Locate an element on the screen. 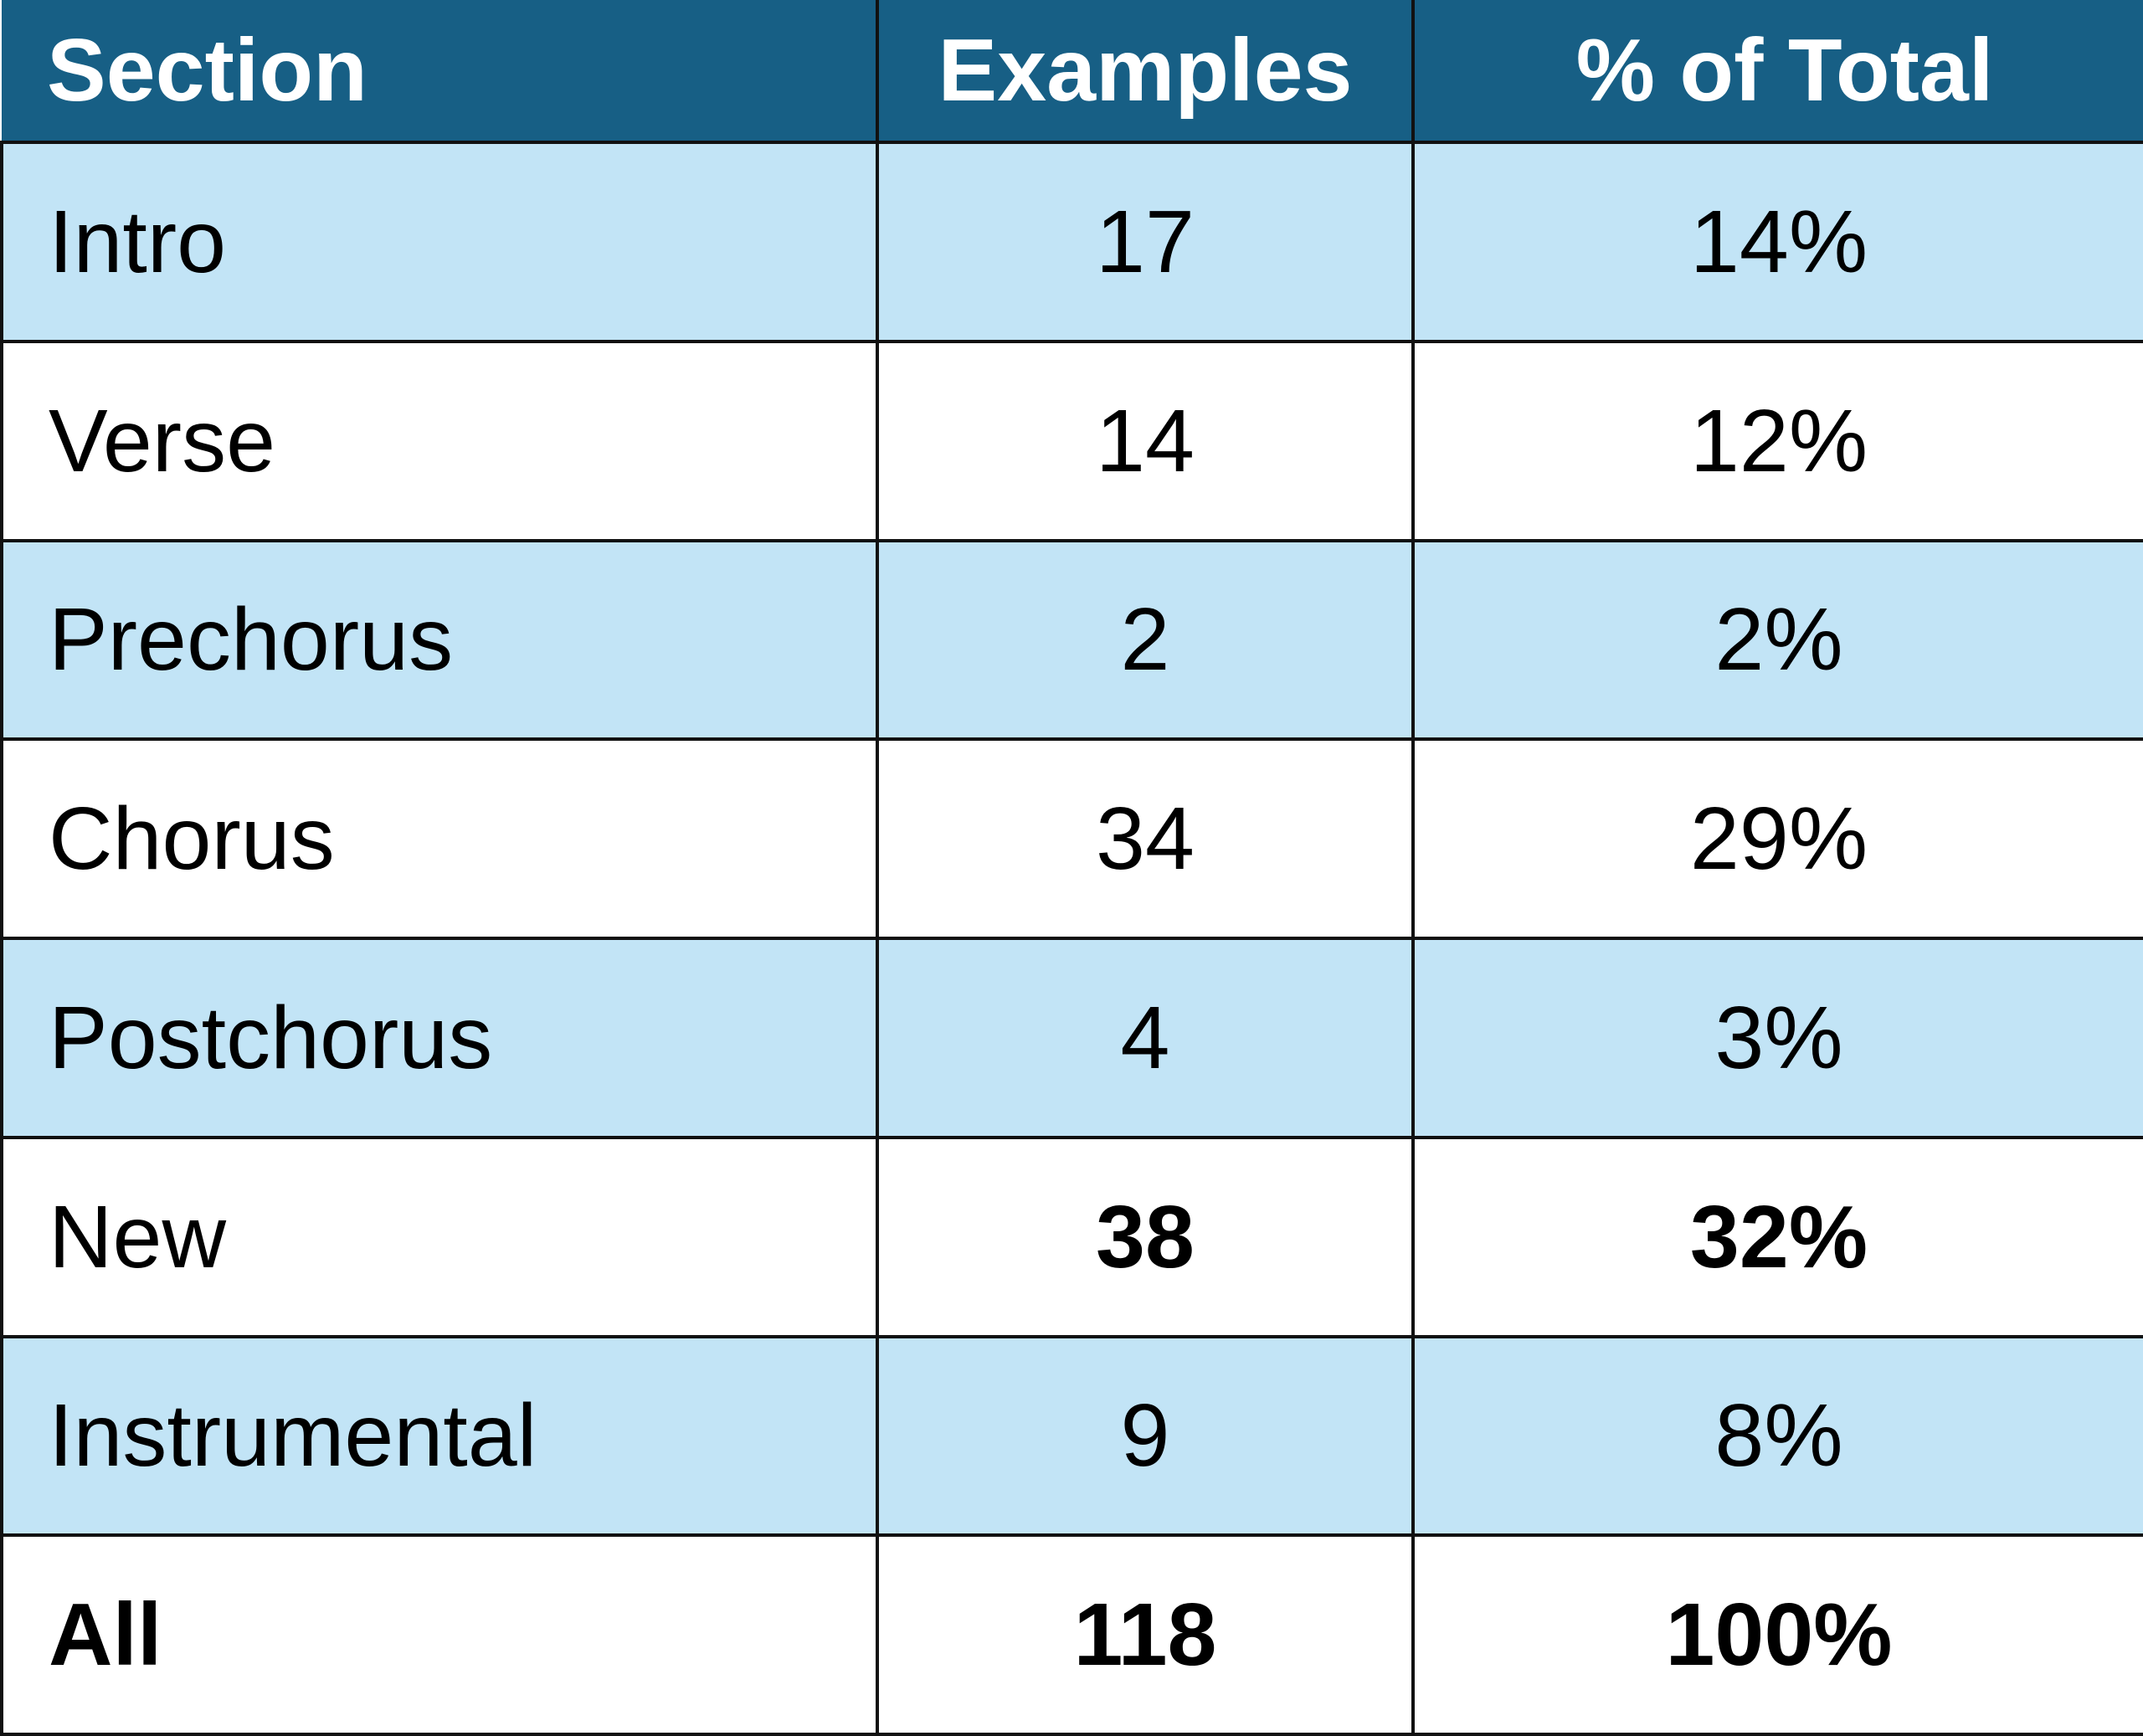 This screenshot has height=1736, width=2143. cell-percent: 2% is located at coordinates (1777, 640).